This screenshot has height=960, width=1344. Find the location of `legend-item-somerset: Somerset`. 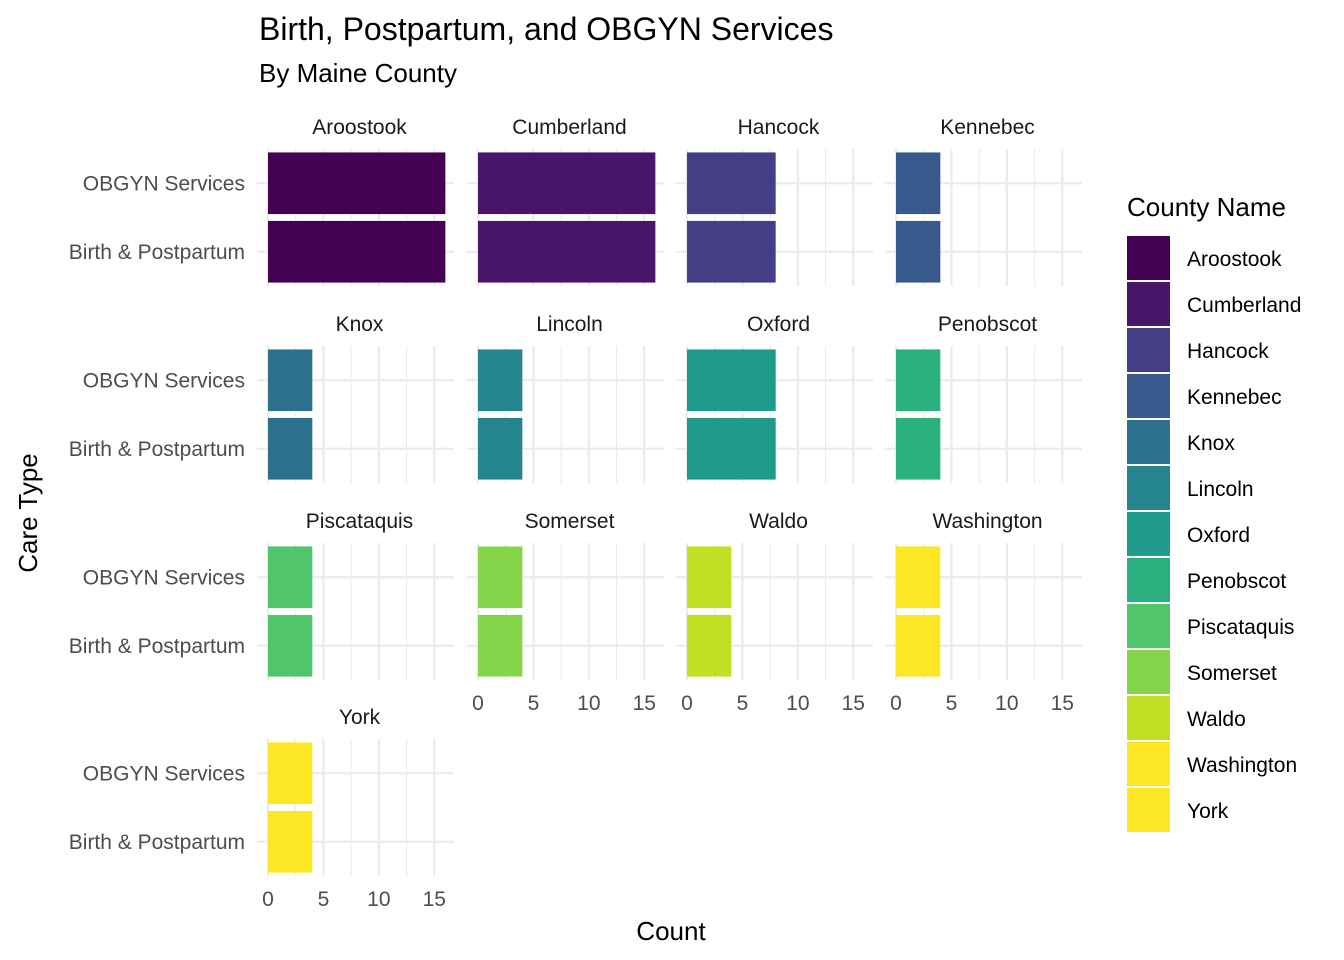

legend-item-somerset: Somerset is located at coordinates (1202, 672).